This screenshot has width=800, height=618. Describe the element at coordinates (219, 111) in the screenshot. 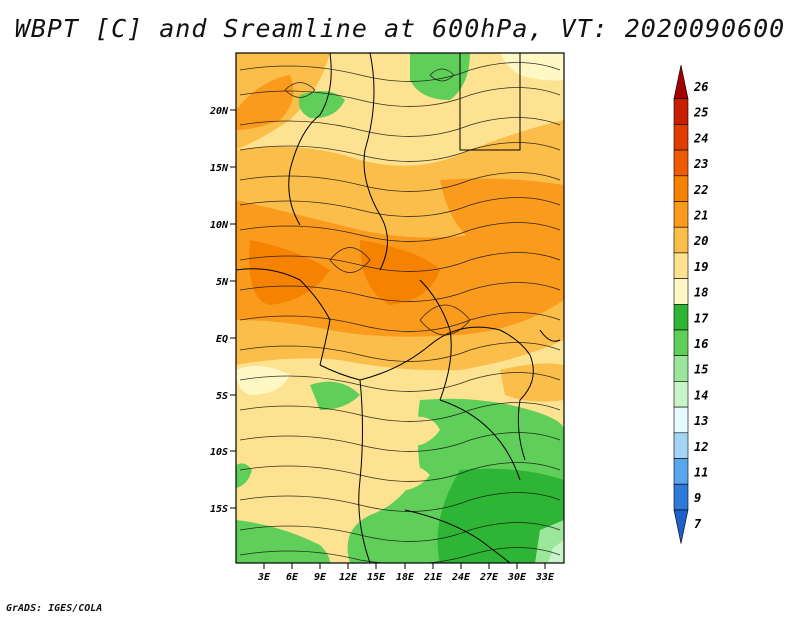

I see `lat-tick-label: 20N` at that location.